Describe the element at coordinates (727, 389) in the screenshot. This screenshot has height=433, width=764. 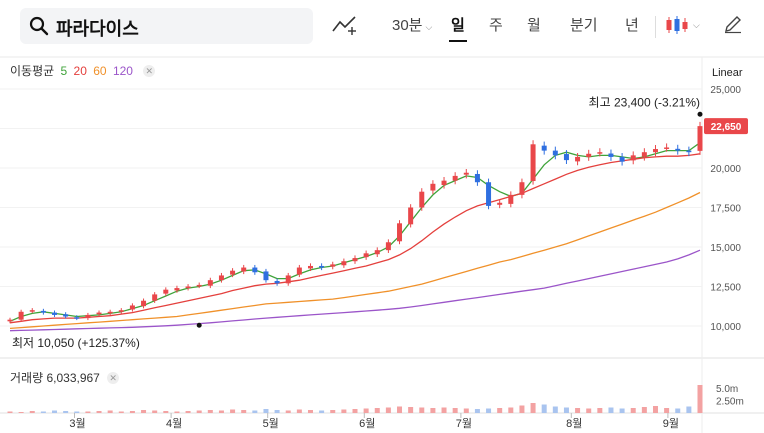
I see `volume-tick-label: 5.0m` at that location.